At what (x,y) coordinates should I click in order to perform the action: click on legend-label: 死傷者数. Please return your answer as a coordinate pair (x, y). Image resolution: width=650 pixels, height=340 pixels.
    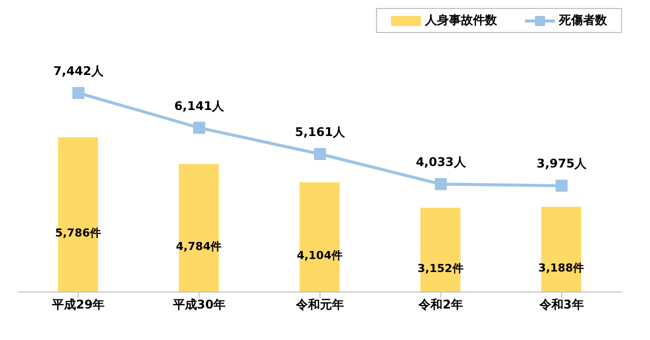
    Looking at the image, I should click on (582, 20).